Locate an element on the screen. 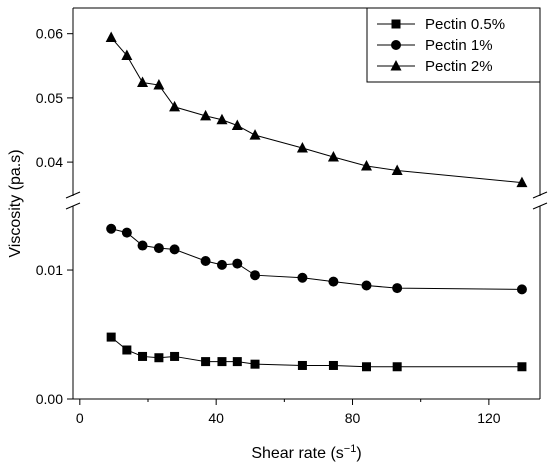 The width and height of the screenshot is (550, 466). y-tick-label: 0.04 is located at coordinates (49, 162).